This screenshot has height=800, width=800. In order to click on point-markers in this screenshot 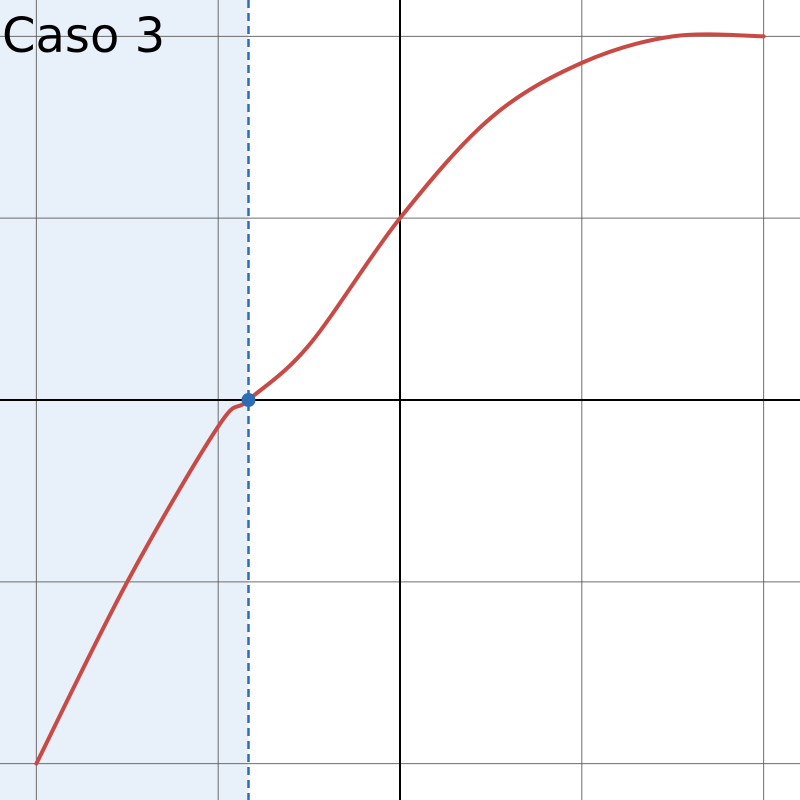, I will do `click(248, 400)`.